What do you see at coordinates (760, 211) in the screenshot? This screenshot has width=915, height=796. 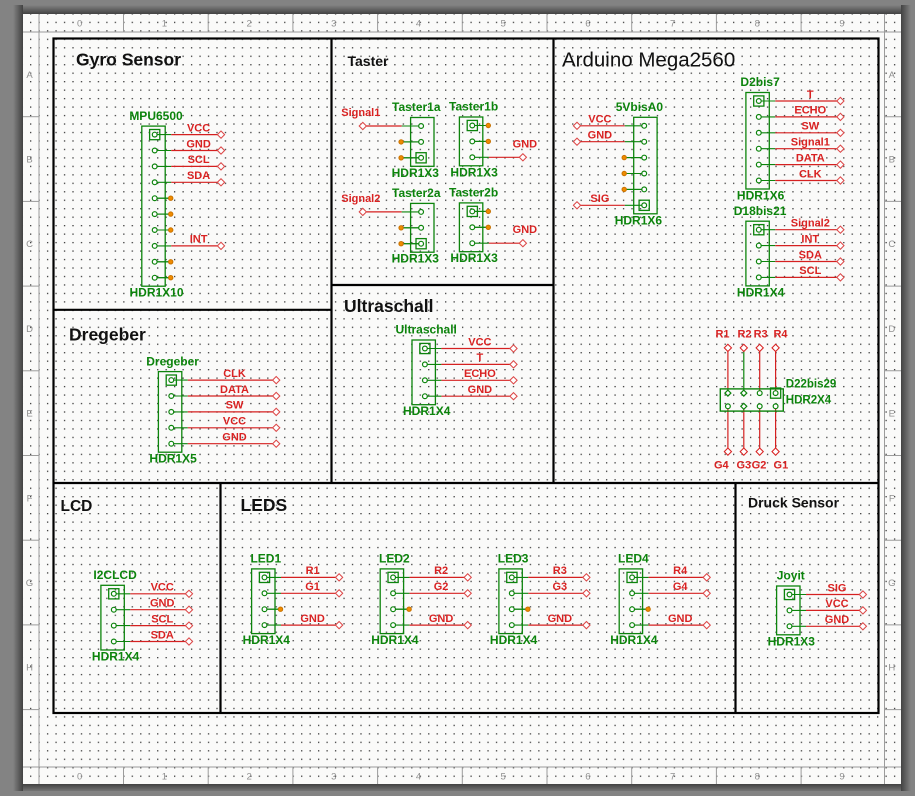 I see `svg-text: D18bis21` at bounding box center [760, 211].